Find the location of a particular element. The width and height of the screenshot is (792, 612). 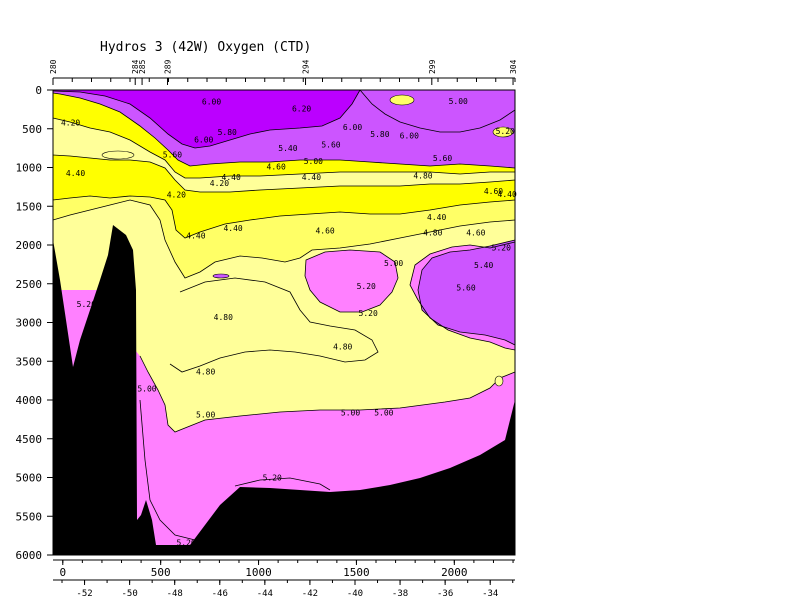

x-axis-latitude: -52 -50 -48 -46 -44 -42 -40 -38 -36 -34 is located at coordinates (284, 589).